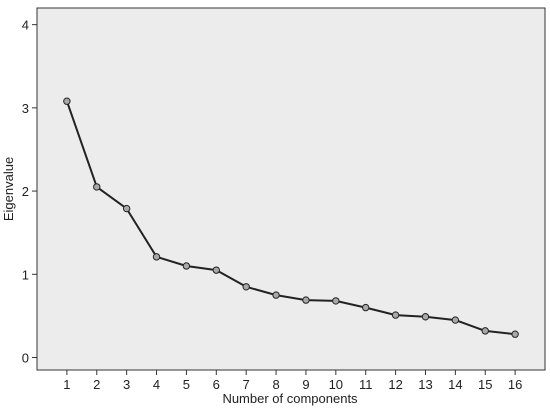 The height and width of the screenshot is (410, 550). I want to click on x-axis: 1 2 3 4 5 6 7 8 9 10 11 12 13 14 15 16, so click(292, 381).